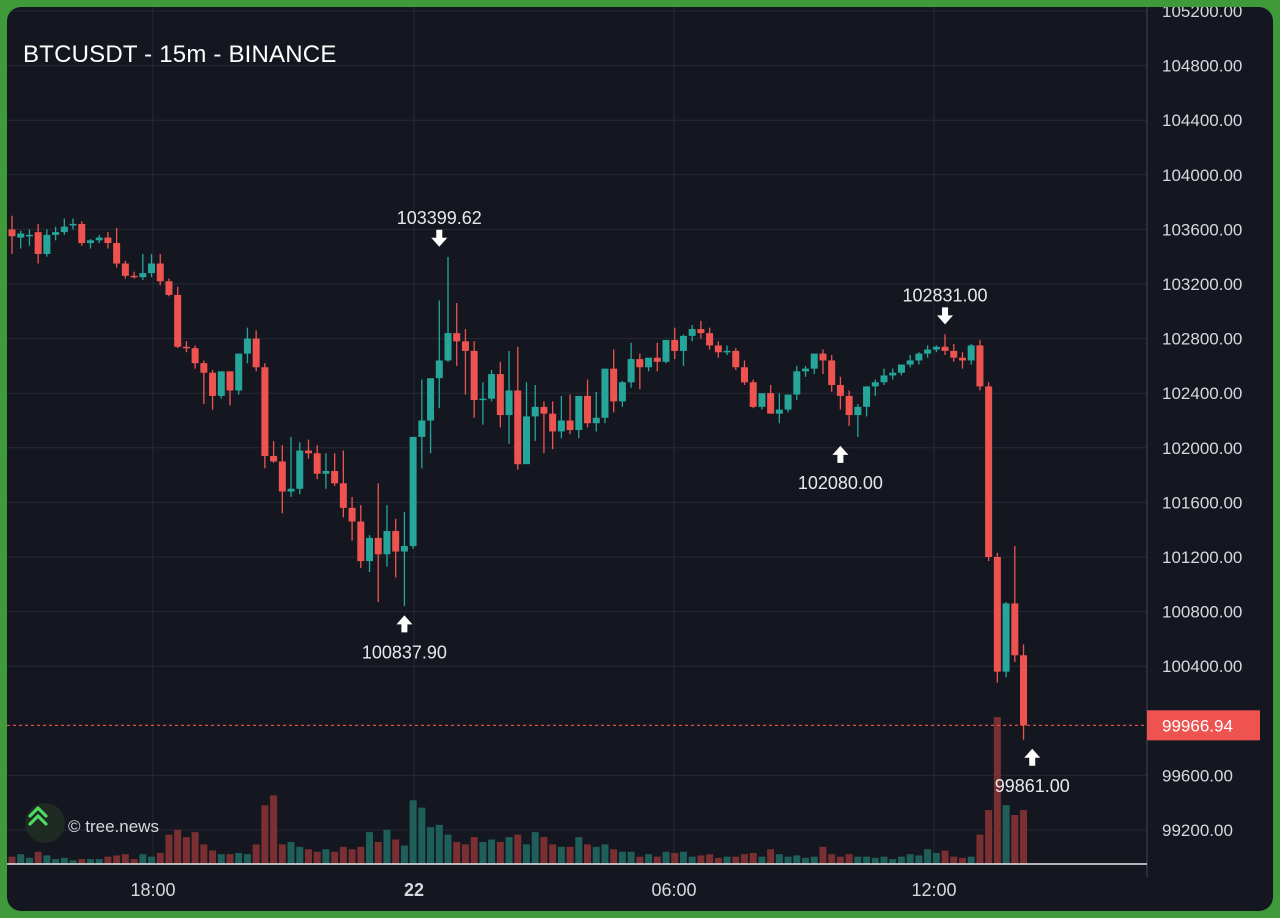  I want to click on price-tick-label: 99200.00, so click(1197, 830).